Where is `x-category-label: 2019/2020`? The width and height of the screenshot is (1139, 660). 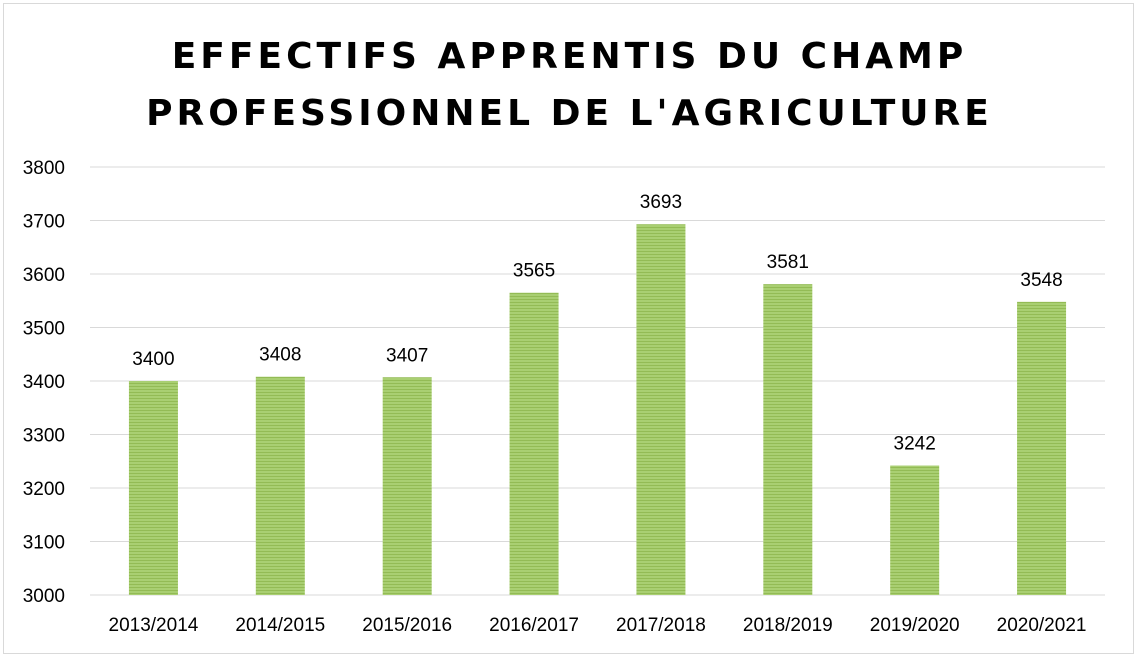 x-category-label: 2019/2020 is located at coordinates (915, 625).